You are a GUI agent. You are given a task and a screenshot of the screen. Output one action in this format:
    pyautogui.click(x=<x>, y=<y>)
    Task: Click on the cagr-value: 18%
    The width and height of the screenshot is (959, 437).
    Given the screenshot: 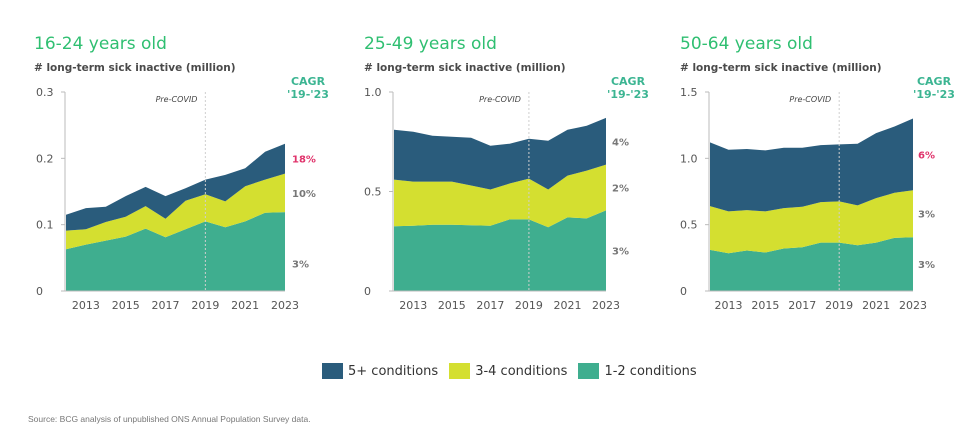 What is the action you would take?
    pyautogui.click(x=304, y=160)
    